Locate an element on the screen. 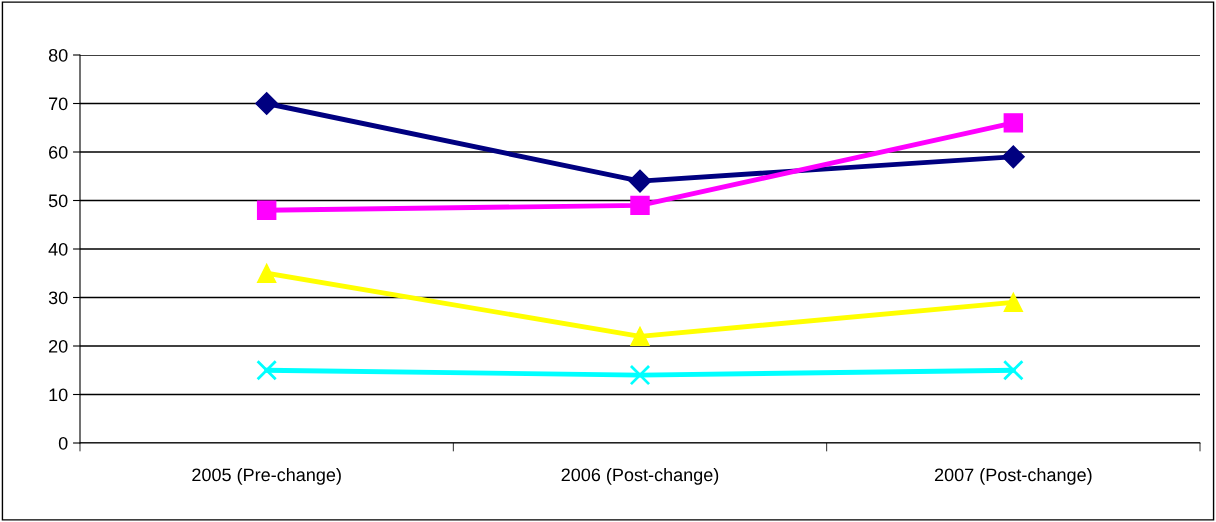  y-tick-label: 50 is located at coordinates (58, 201).